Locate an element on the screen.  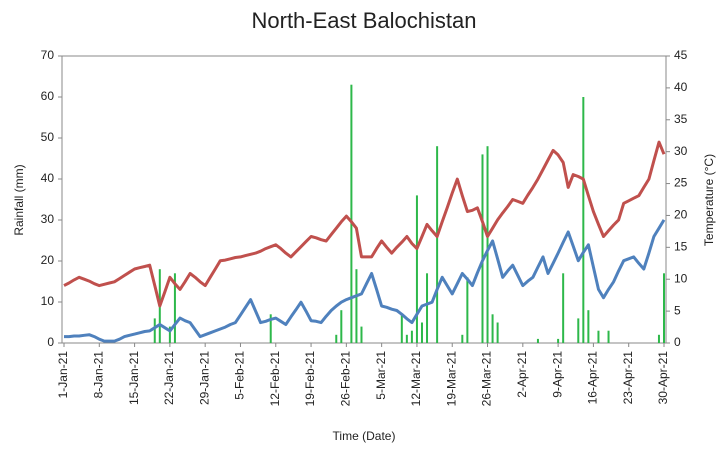
y2-tick-label: 0 is located at coordinates (677, 342).